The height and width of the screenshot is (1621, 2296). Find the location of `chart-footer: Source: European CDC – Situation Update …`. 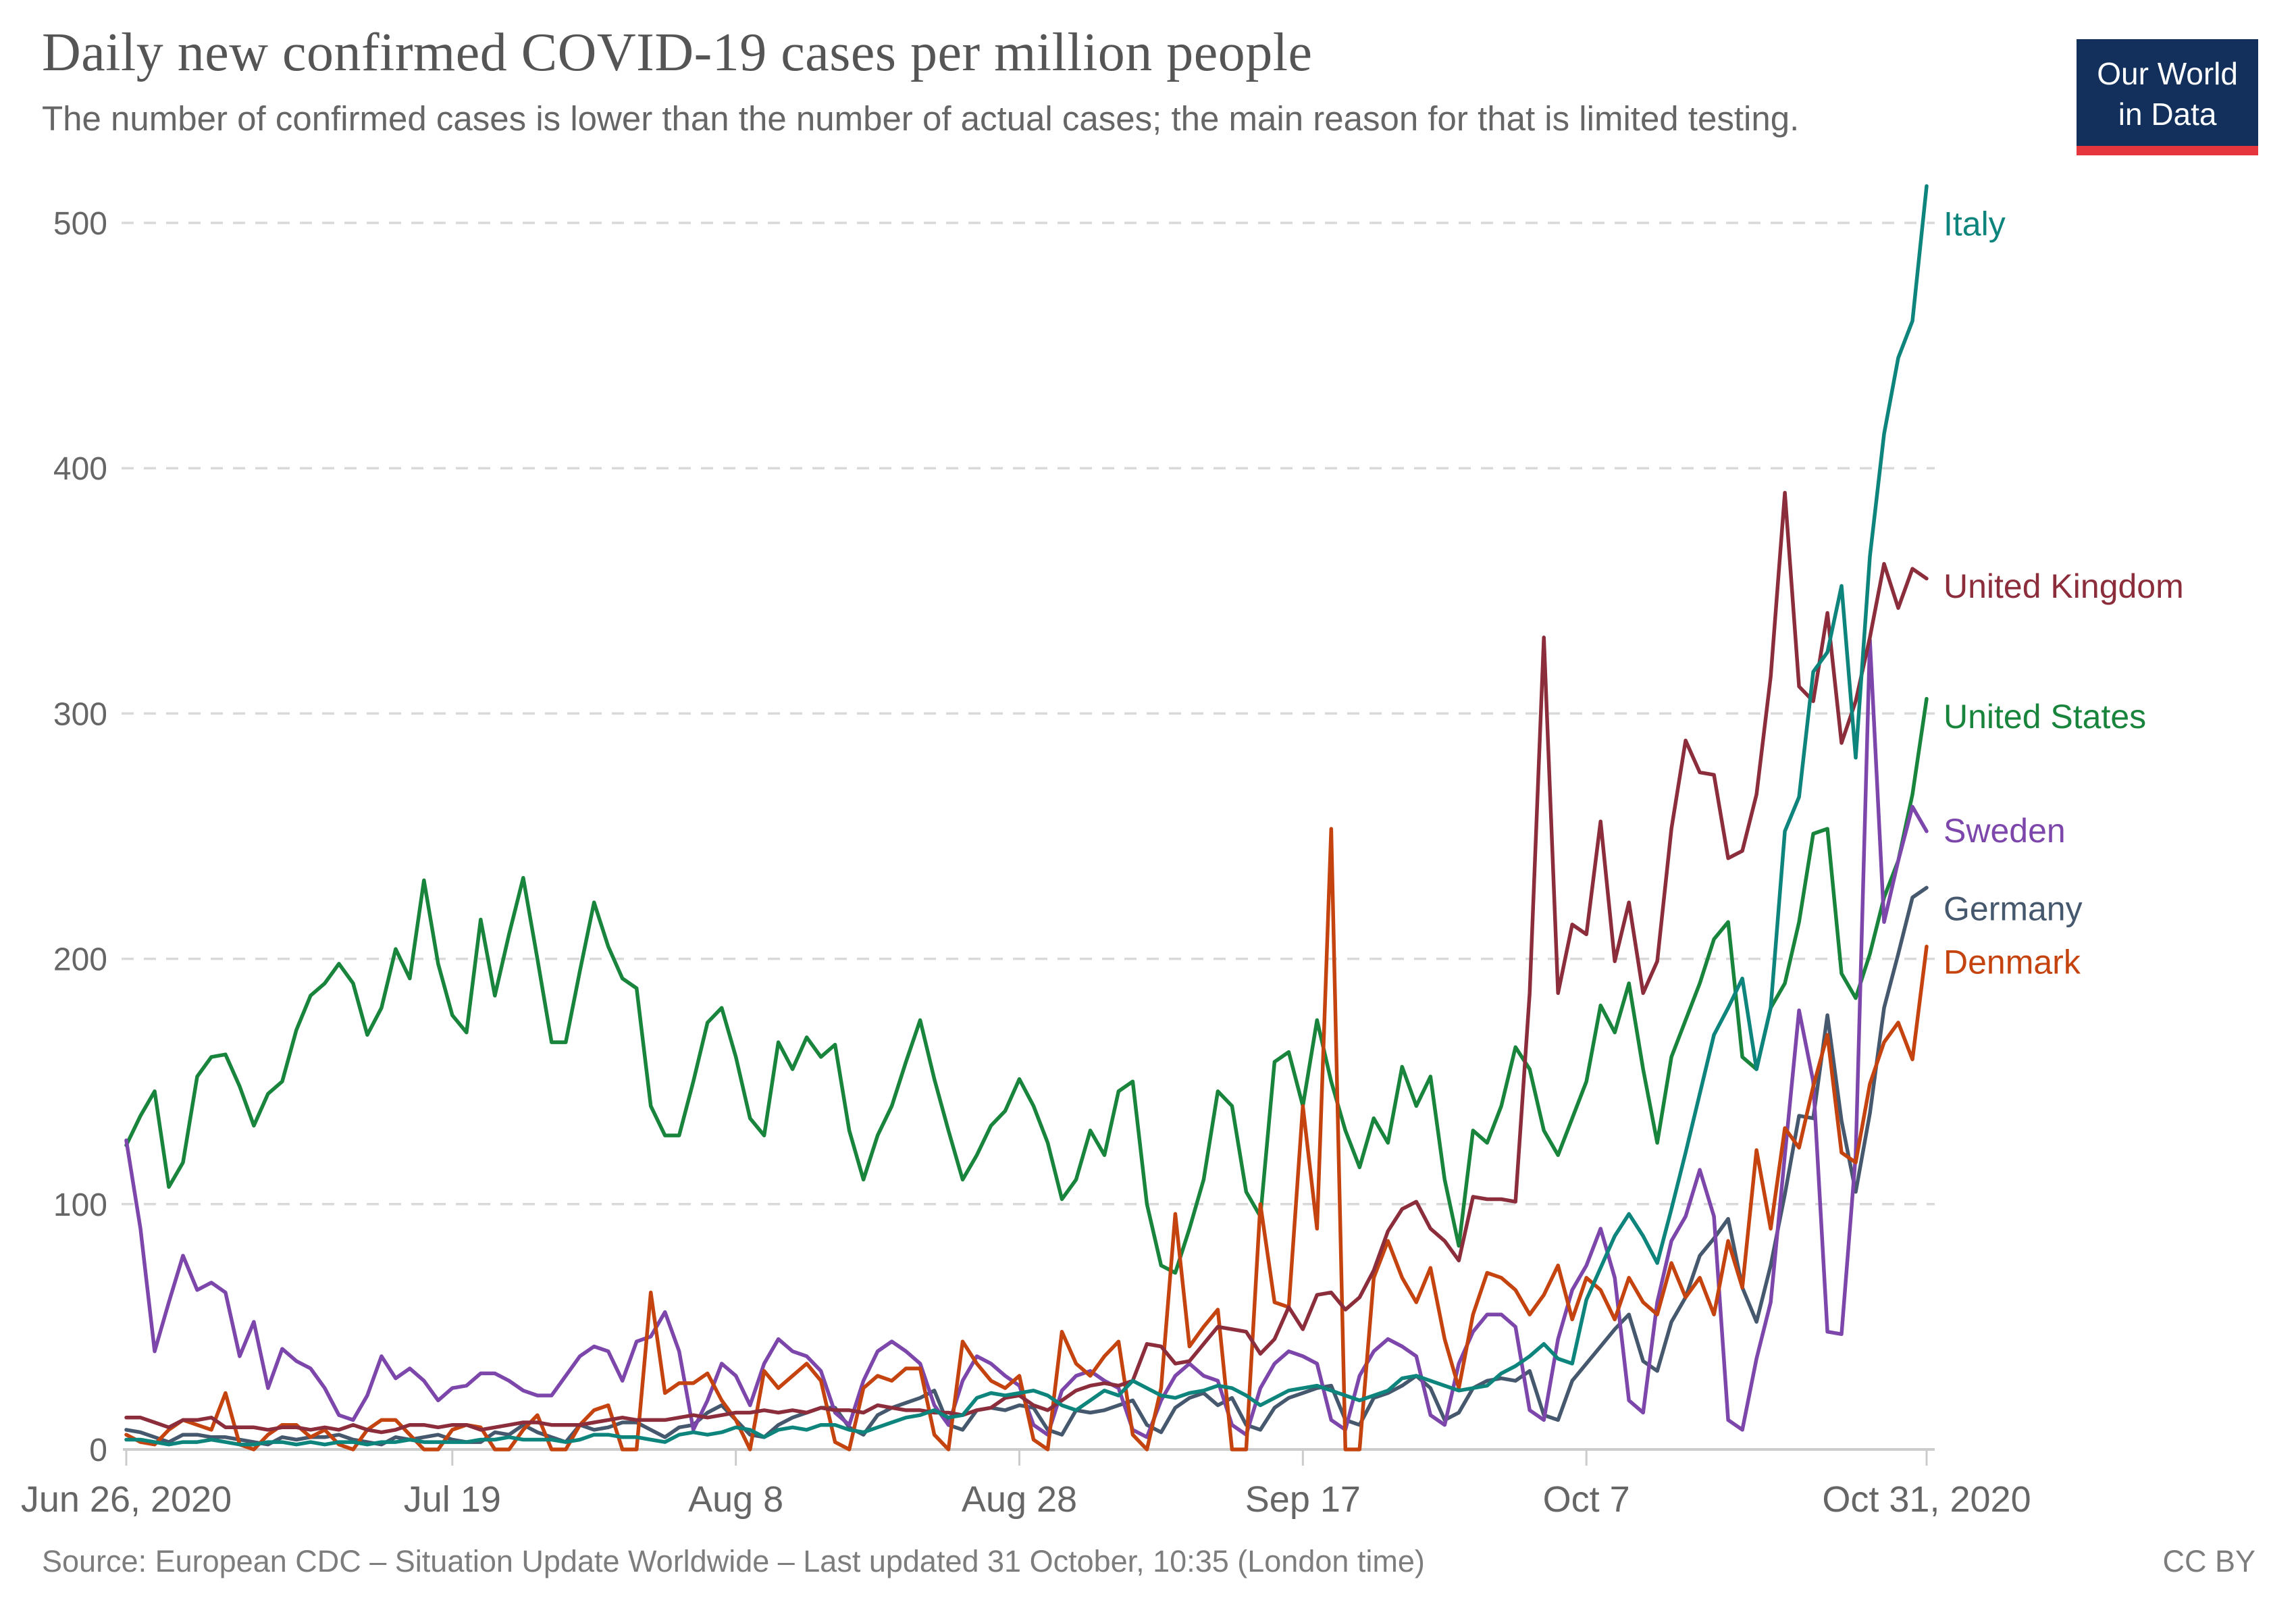

chart-footer: Source: European CDC – Situation Update … is located at coordinates (1148, 1561).